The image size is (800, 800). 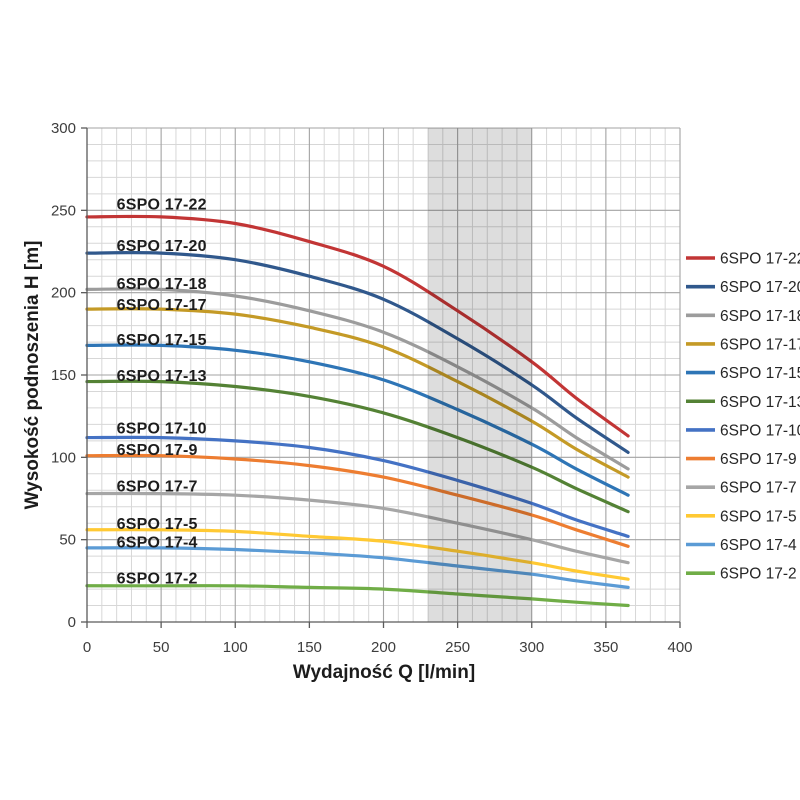 What do you see at coordinates (760, 287) in the screenshot?
I see `legend-label-6spo-17-20: 6SPO 17-20` at bounding box center [760, 287].